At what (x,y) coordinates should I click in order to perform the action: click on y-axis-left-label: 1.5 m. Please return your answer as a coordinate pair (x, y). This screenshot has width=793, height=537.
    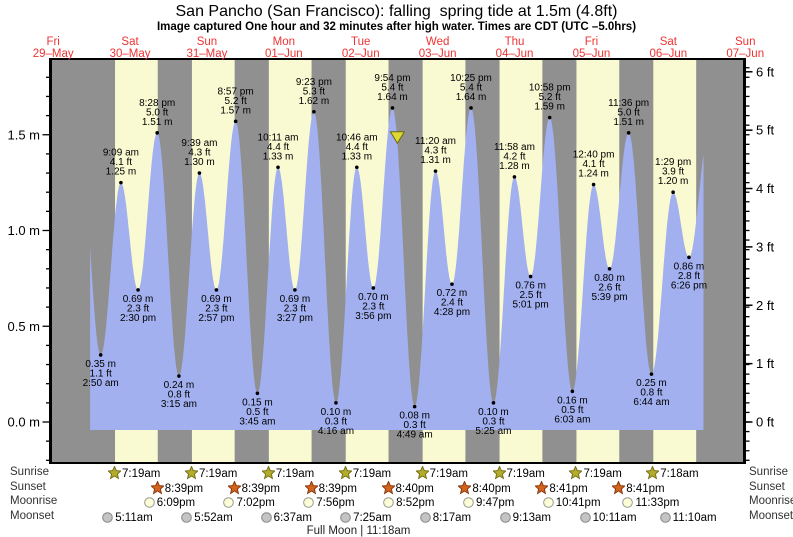
    Looking at the image, I should click on (23, 134).